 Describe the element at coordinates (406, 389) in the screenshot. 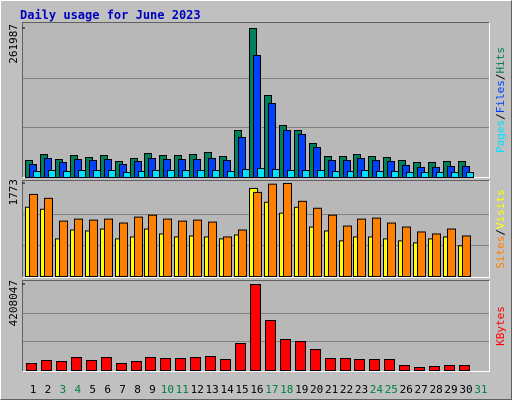

I see `x-tick-label: 26` at that location.